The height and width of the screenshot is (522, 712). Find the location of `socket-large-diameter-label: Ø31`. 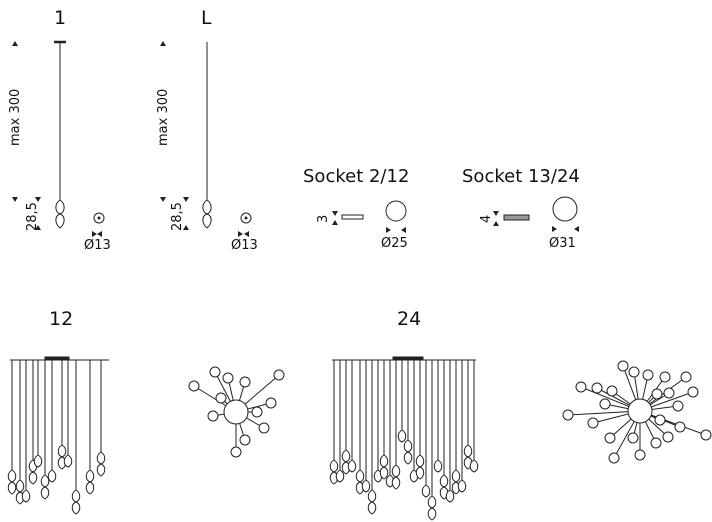

socket-large-diameter-label: Ø31 is located at coordinates (562, 243).